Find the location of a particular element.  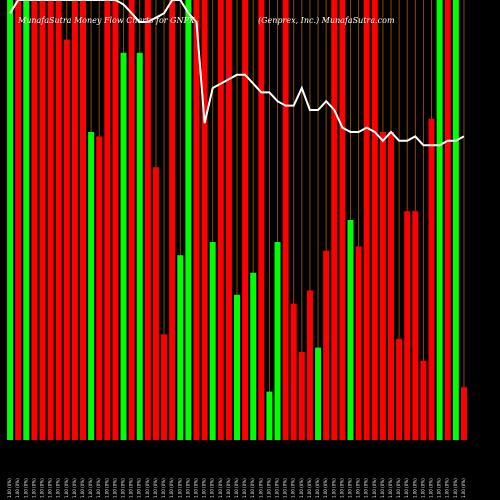

chart-brand: (Genprex, Inc.) MunafaSutra.com is located at coordinates (326, 20).